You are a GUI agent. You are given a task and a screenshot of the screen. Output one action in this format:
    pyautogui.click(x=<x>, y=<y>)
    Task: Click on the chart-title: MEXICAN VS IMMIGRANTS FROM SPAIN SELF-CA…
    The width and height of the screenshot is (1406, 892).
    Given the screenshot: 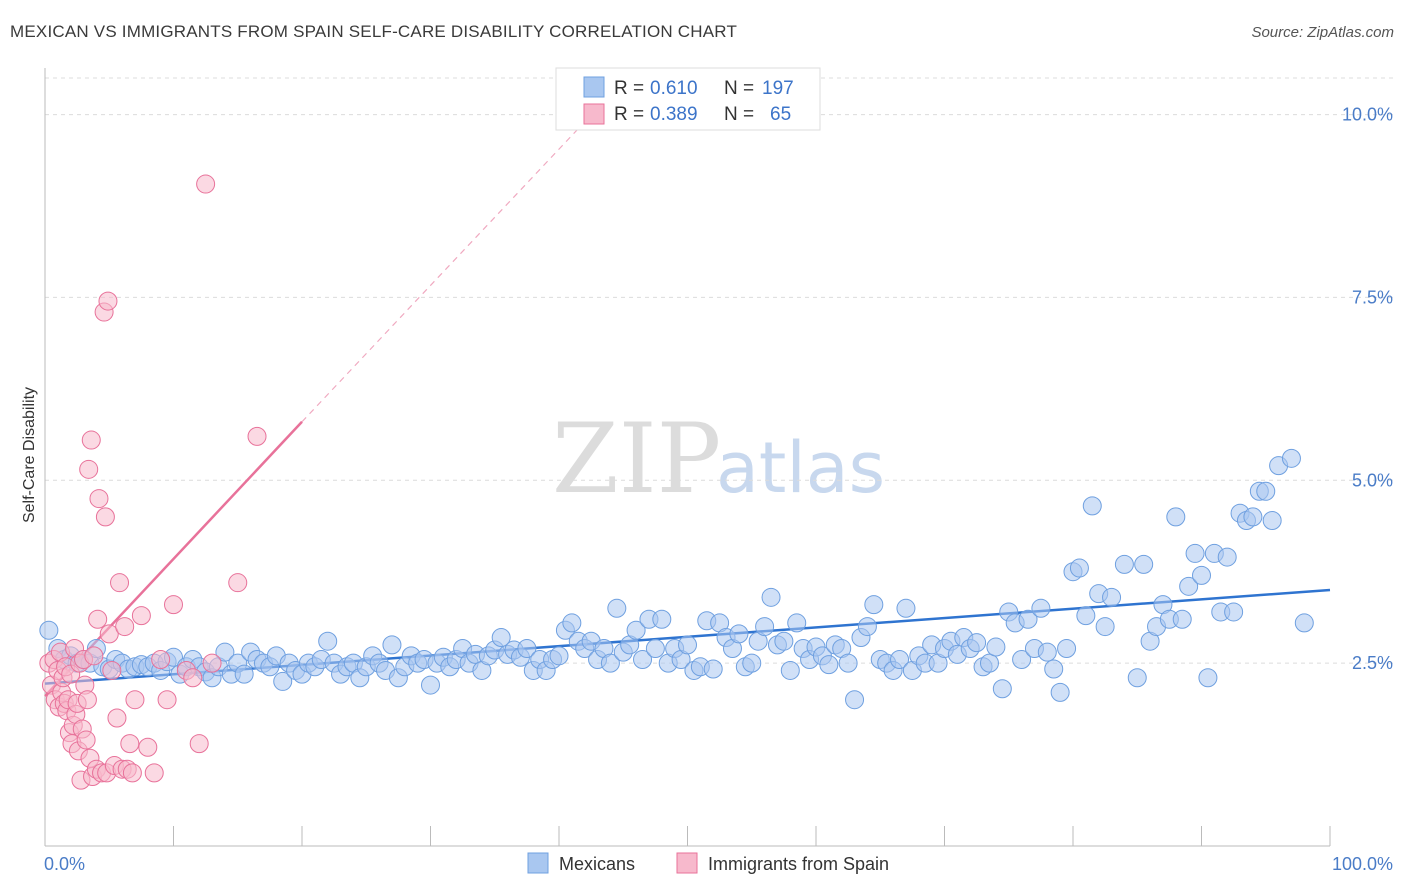 What is the action you would take?
    pyautogui.click(x=374, y=31)
    